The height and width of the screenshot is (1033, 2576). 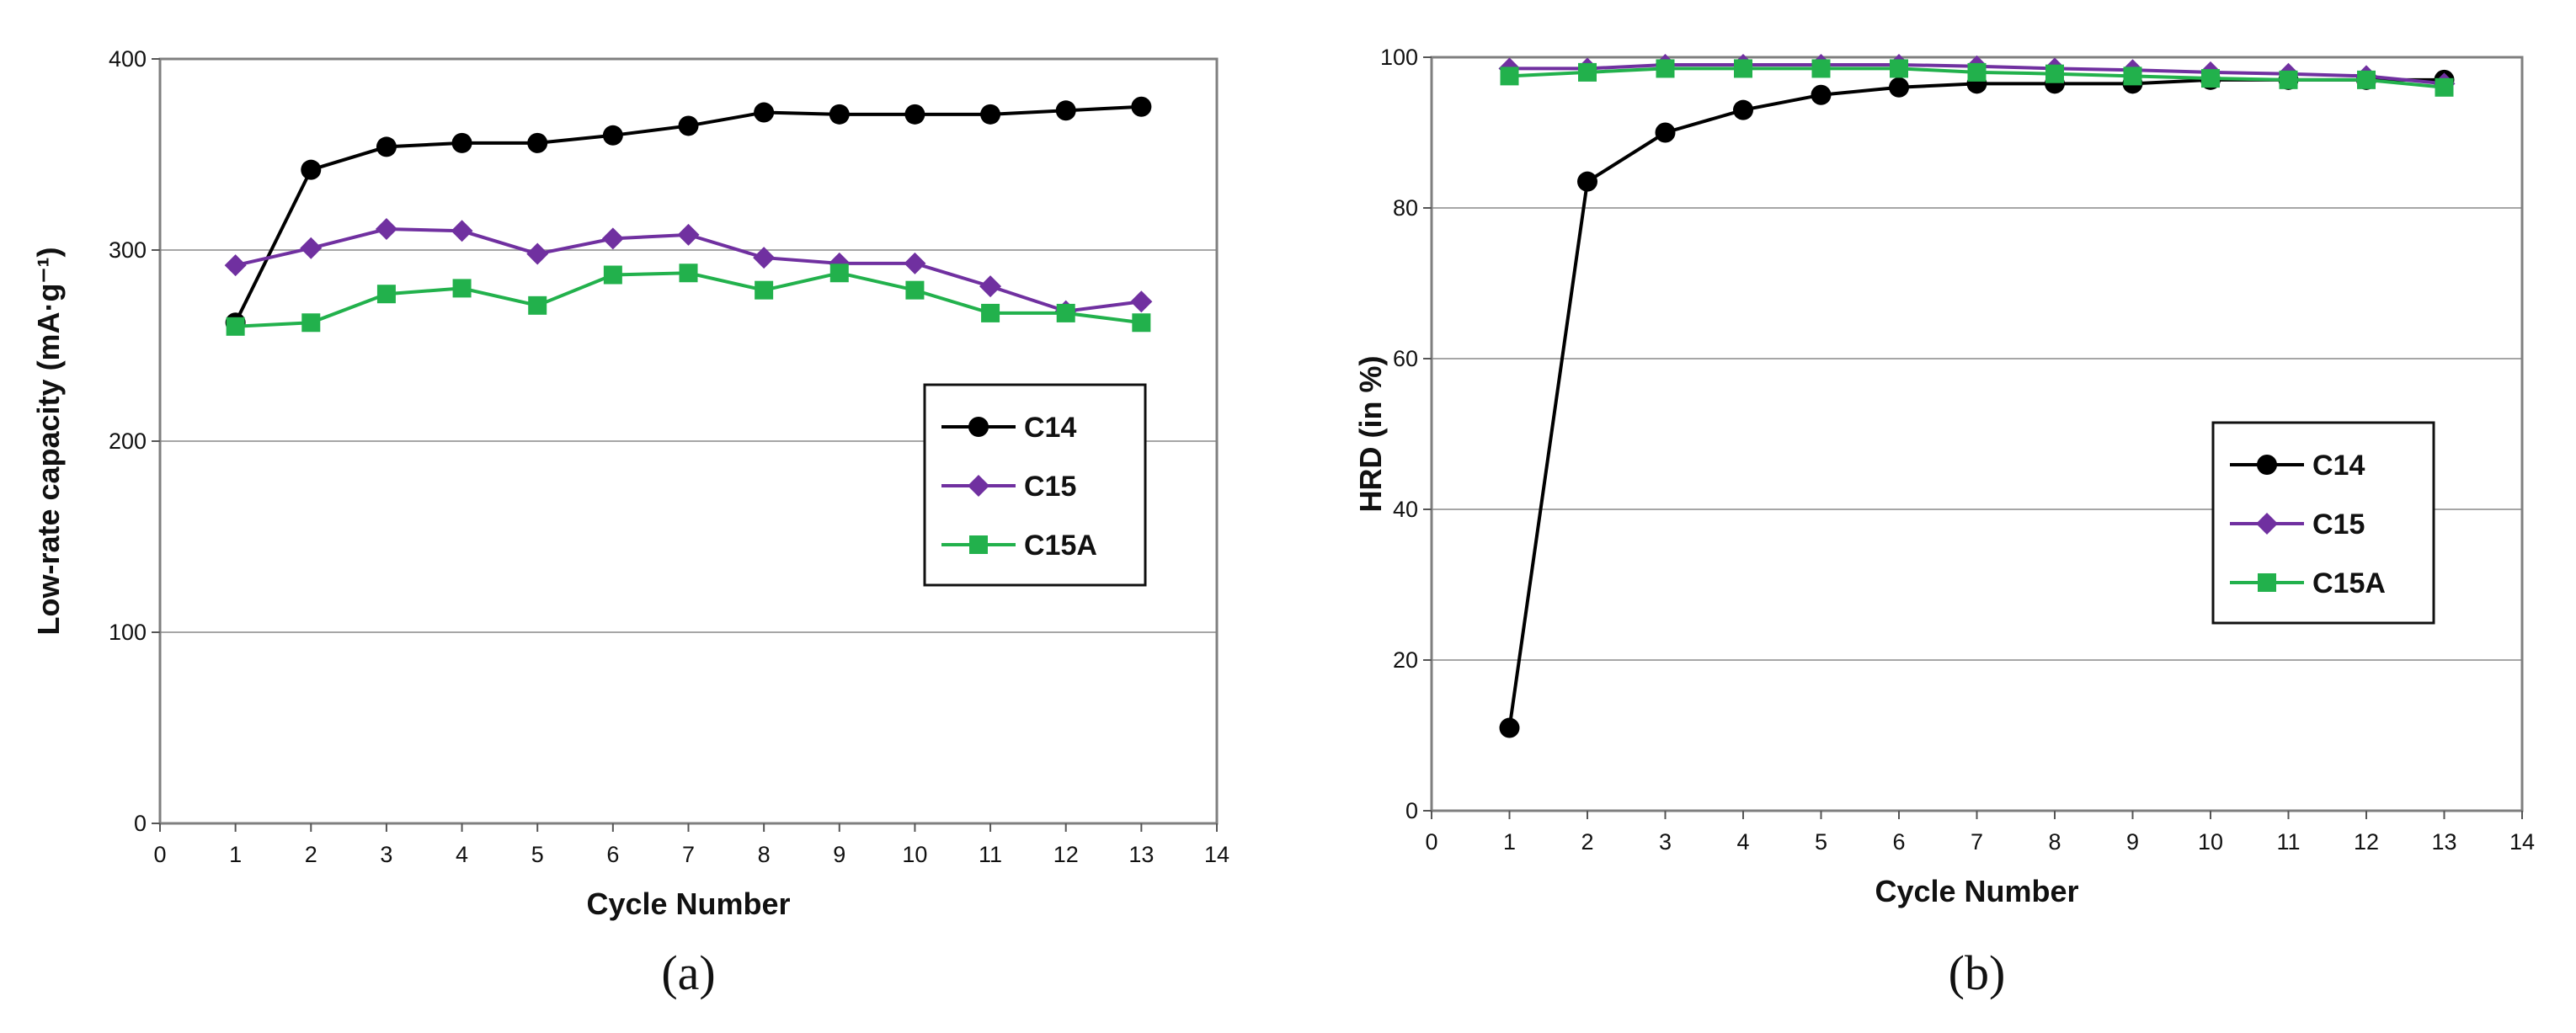 I want to click on y-tick-label: 80, so click(x=1405, y=208).